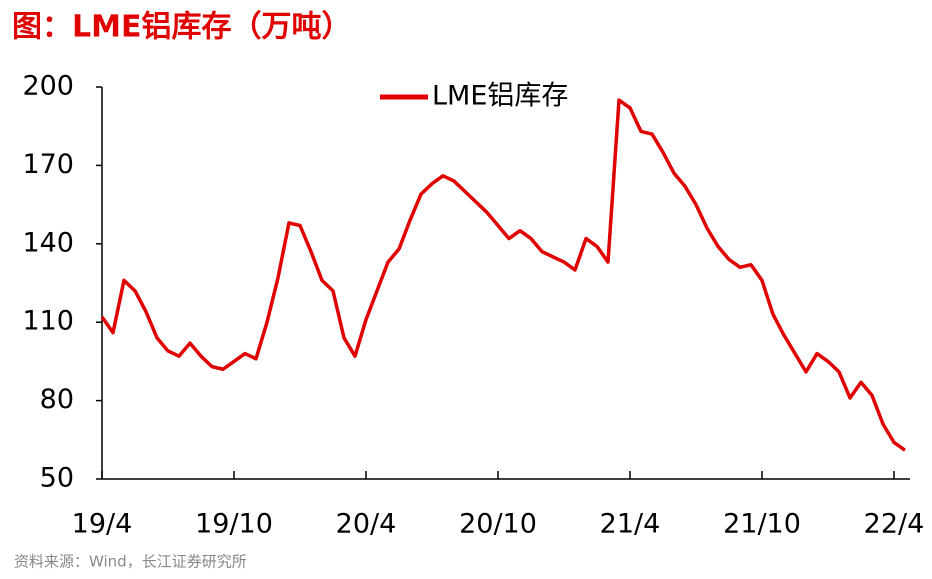  I want to click on y-tick-label: 170, so click(48, 164).